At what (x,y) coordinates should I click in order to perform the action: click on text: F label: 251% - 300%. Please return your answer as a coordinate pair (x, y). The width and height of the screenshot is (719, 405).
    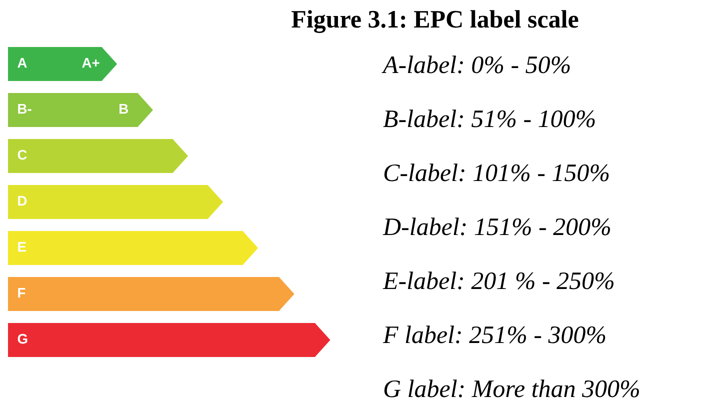
    Looking at the image, I should click on (494, 335).